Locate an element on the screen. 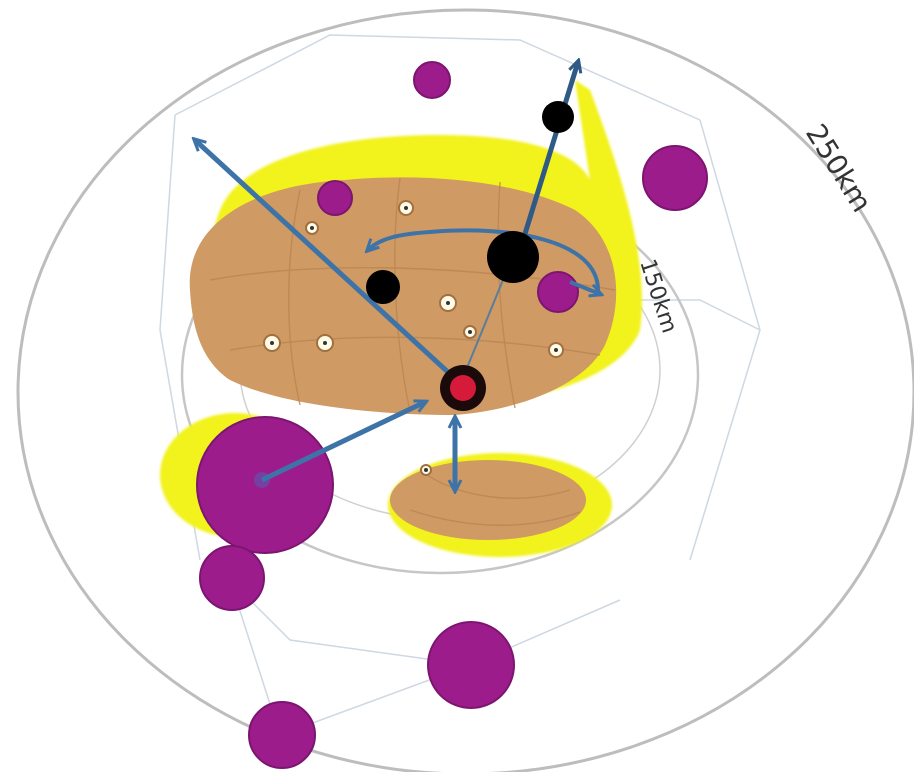 The width and height of the screenshot is (914, 772). purple-circle-bottom is located at coordinates (471, 665).